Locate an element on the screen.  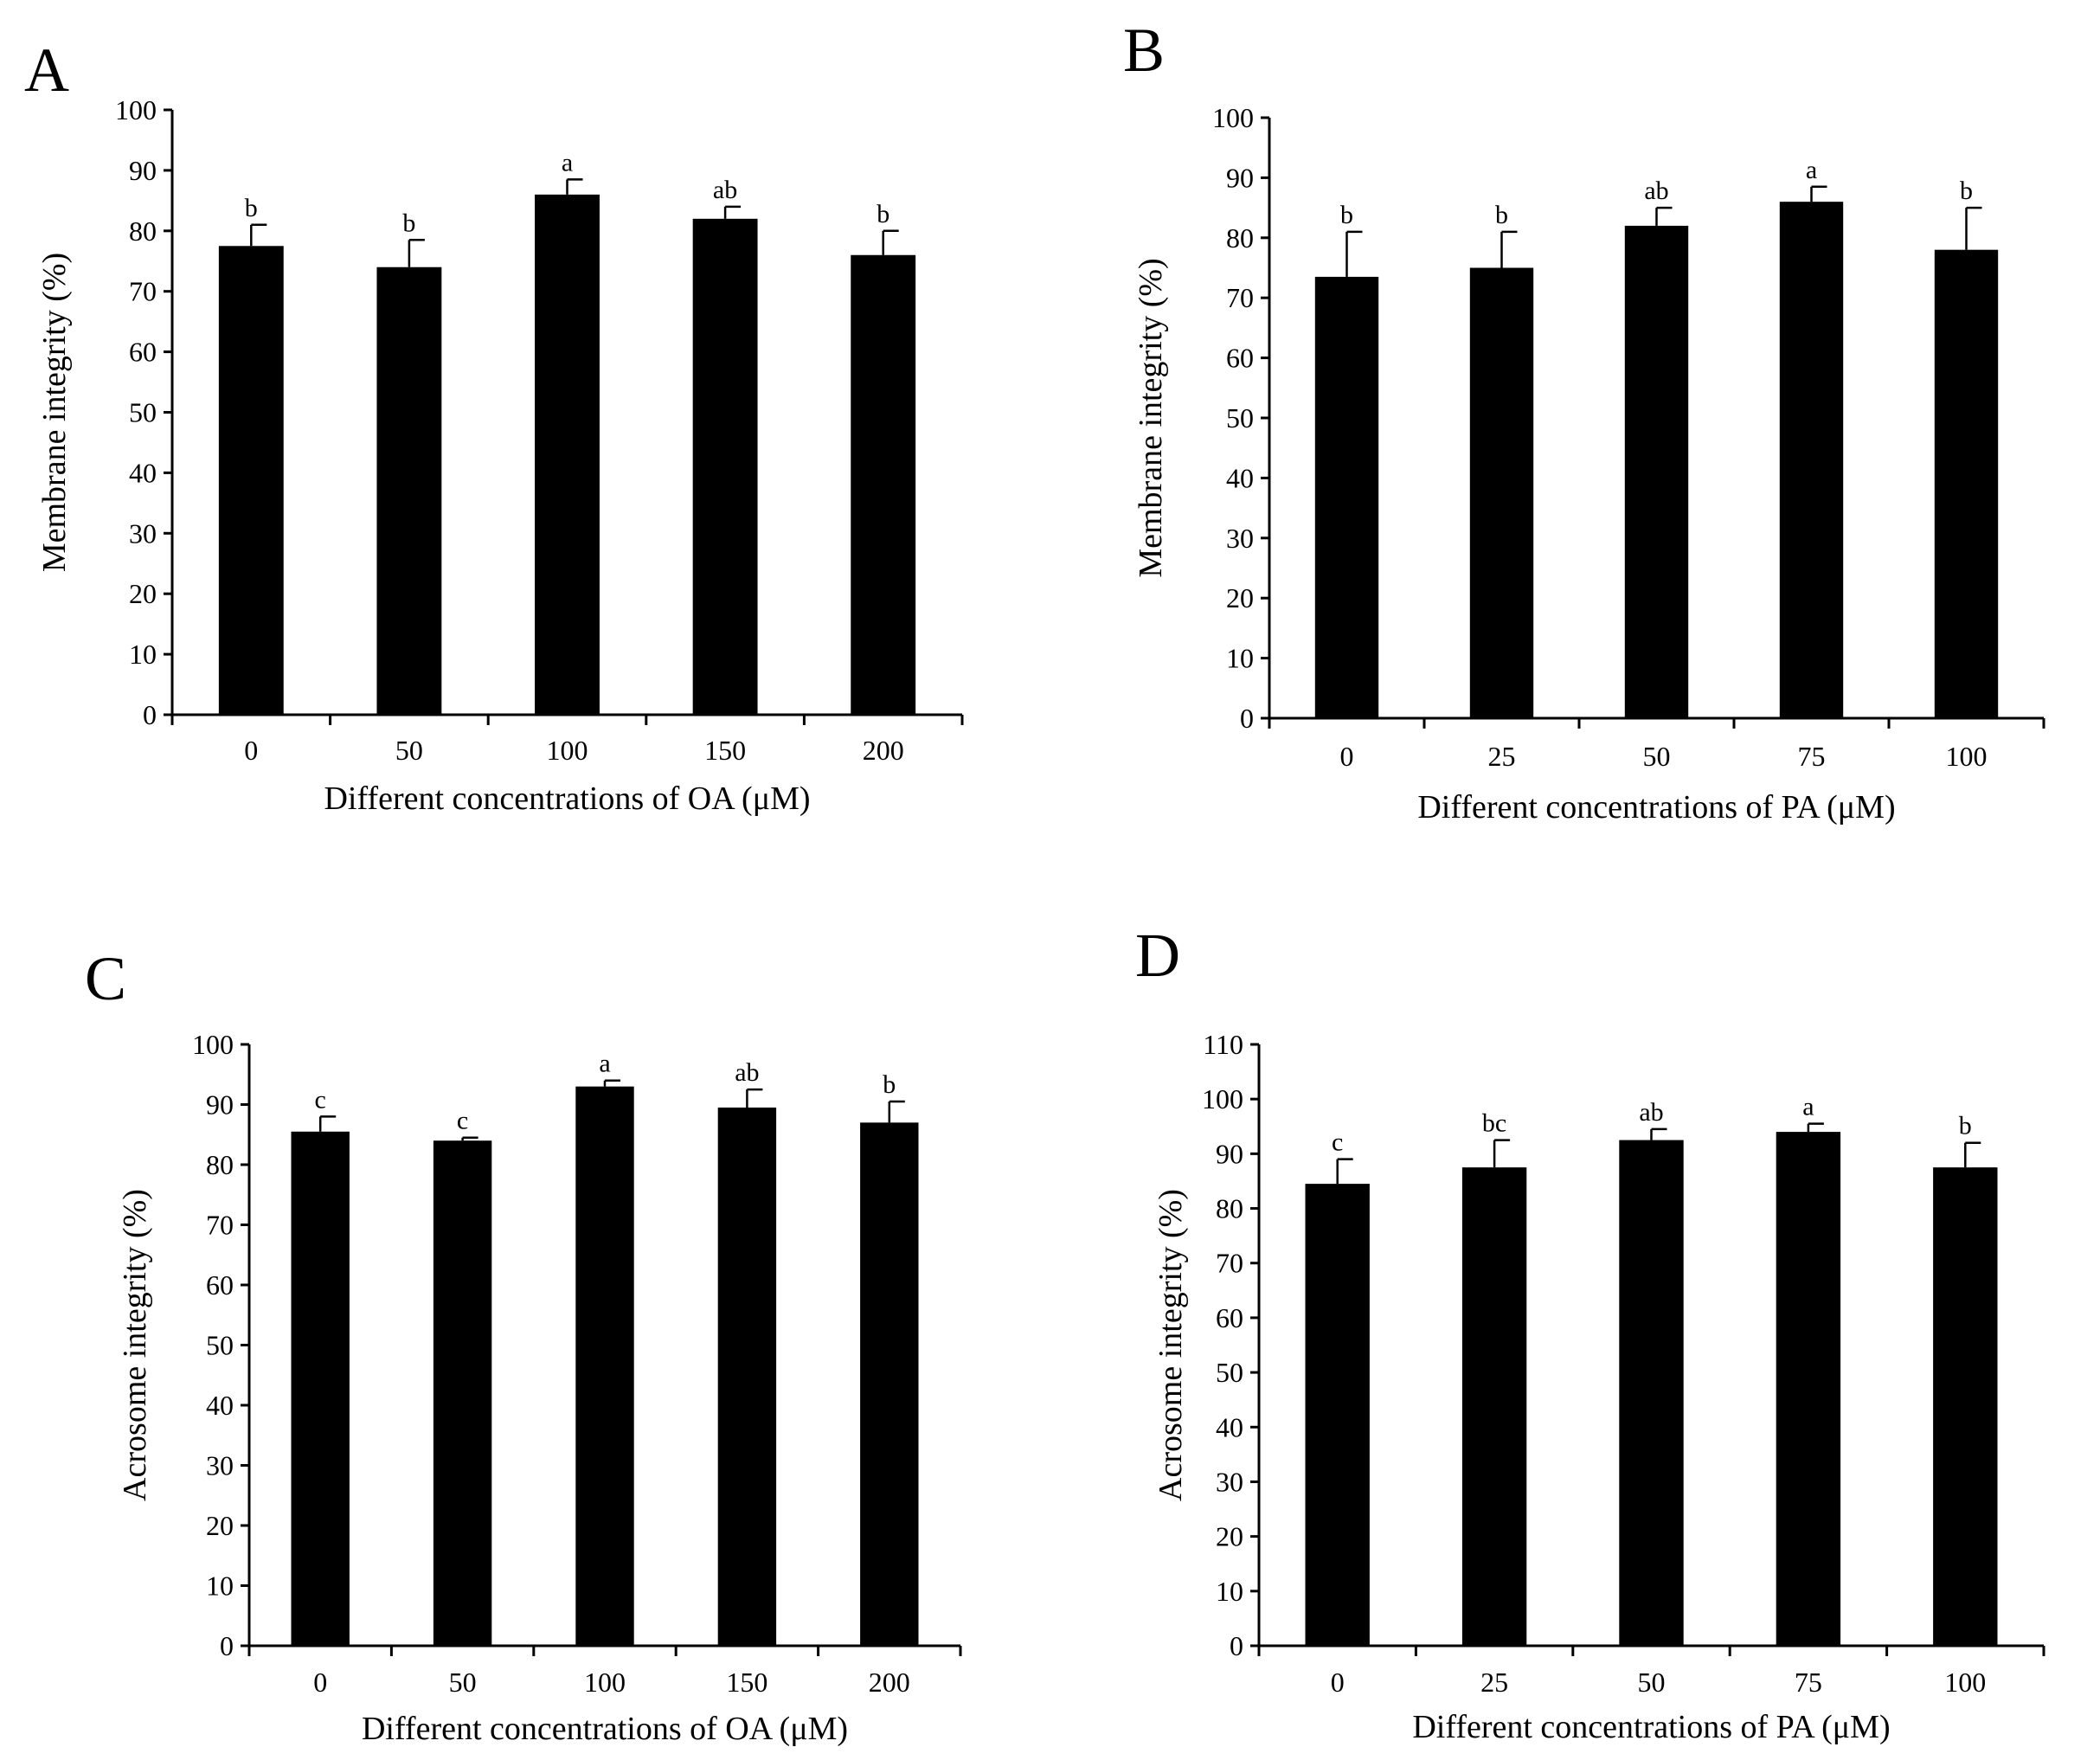
panel-letter: C is located at coordinates (105, 978).